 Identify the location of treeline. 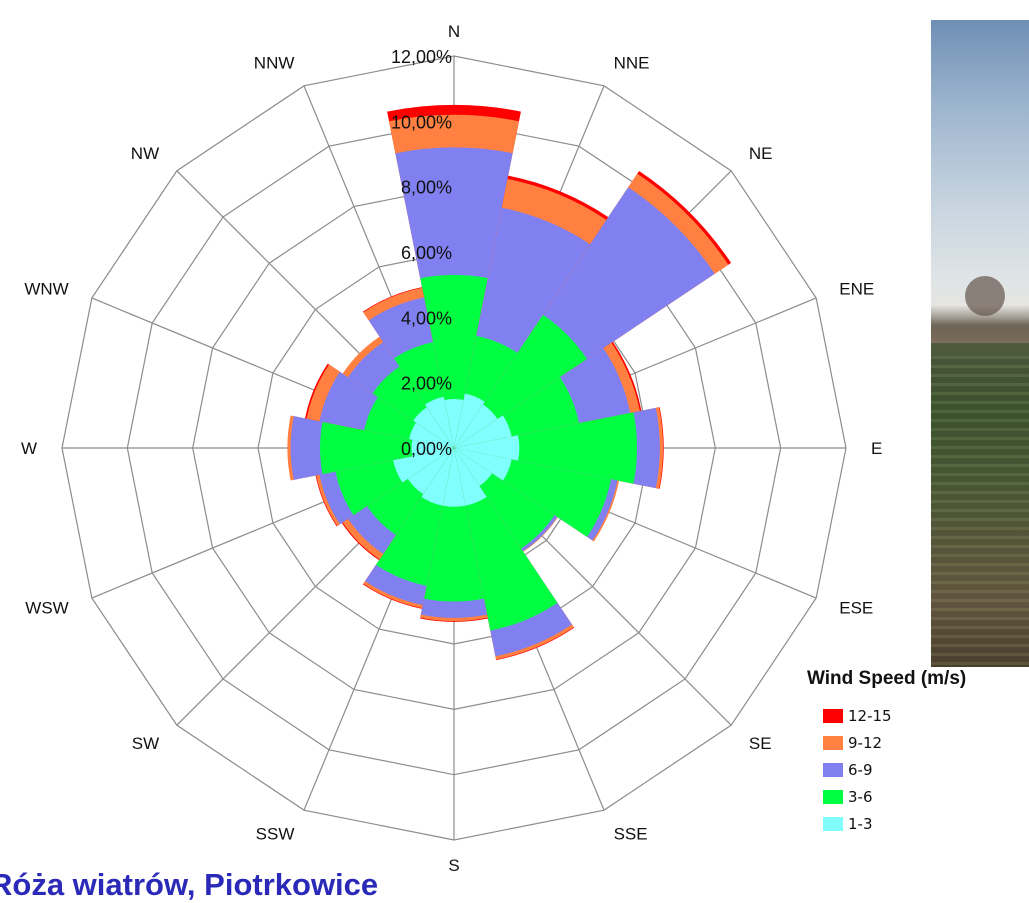
(980, 324).